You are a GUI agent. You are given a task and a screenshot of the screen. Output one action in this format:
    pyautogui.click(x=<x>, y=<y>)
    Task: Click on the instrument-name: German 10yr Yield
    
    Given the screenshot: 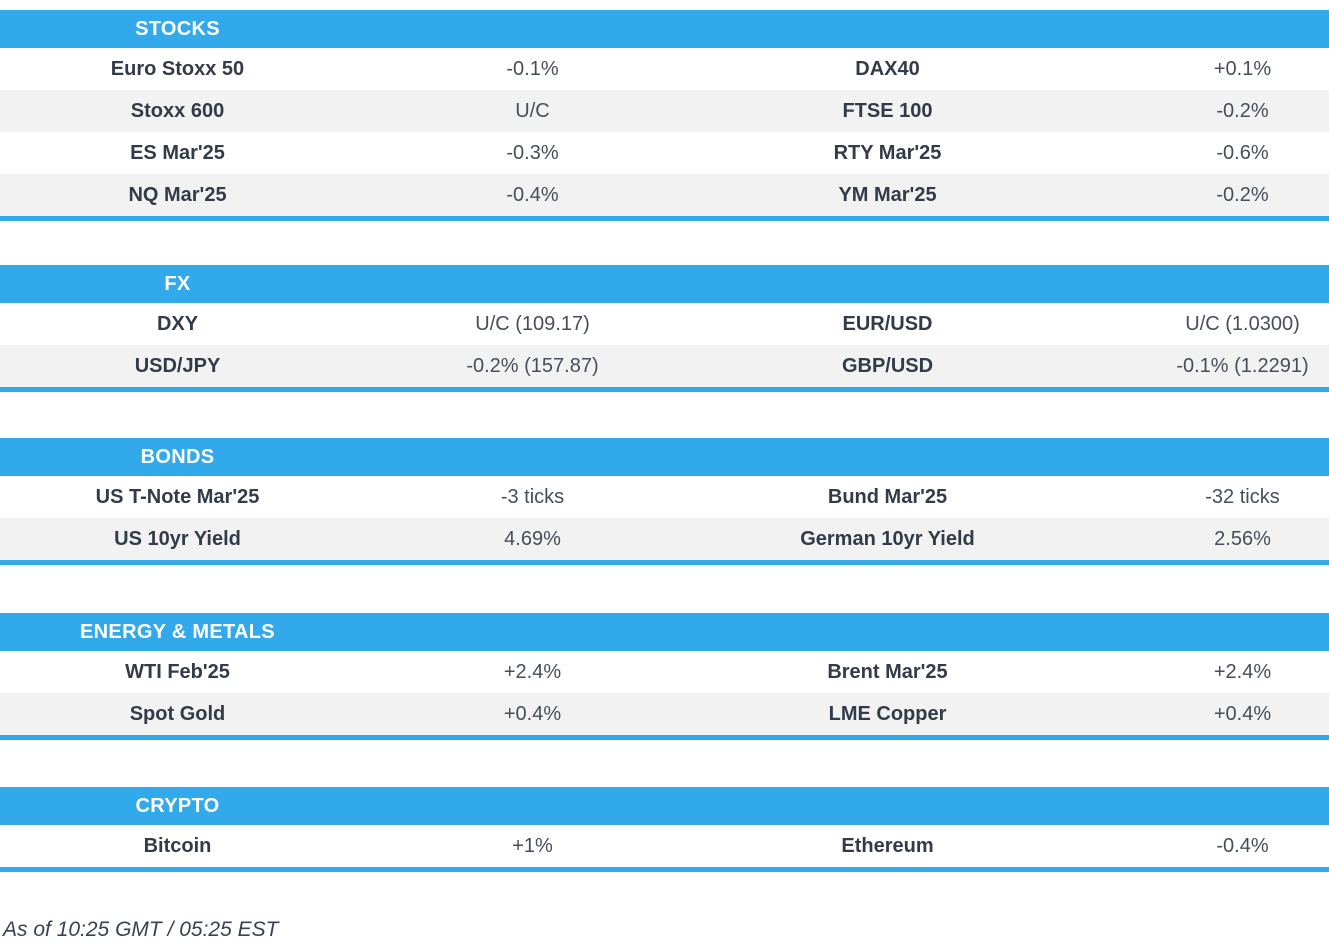 What is the action you would take?
    pyautogui.click(x=887, y=539)
    